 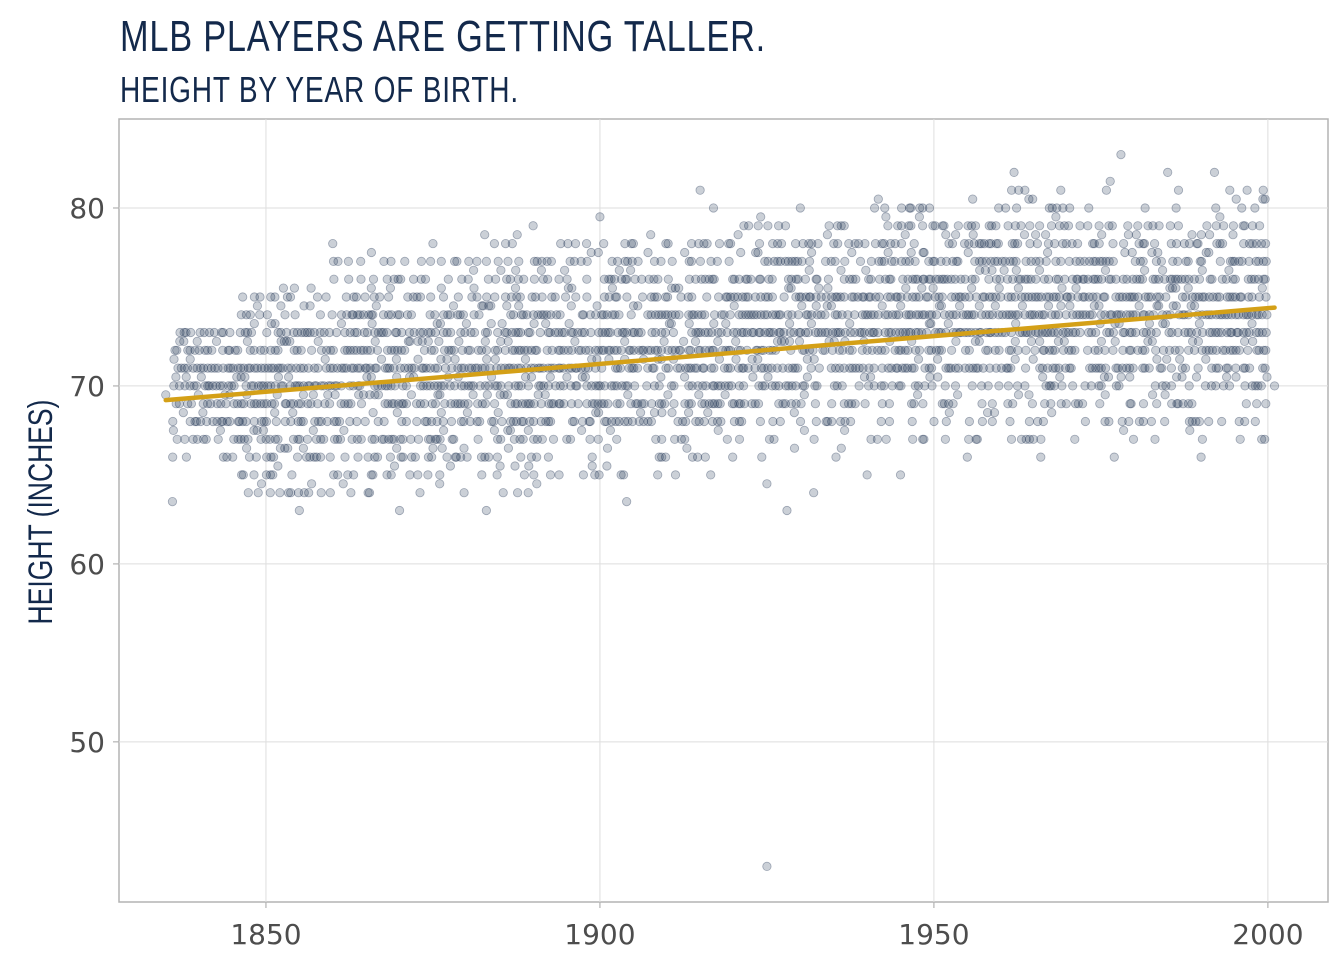 I want to click on x-tick-label: 1900, so click(x=599, y=934).